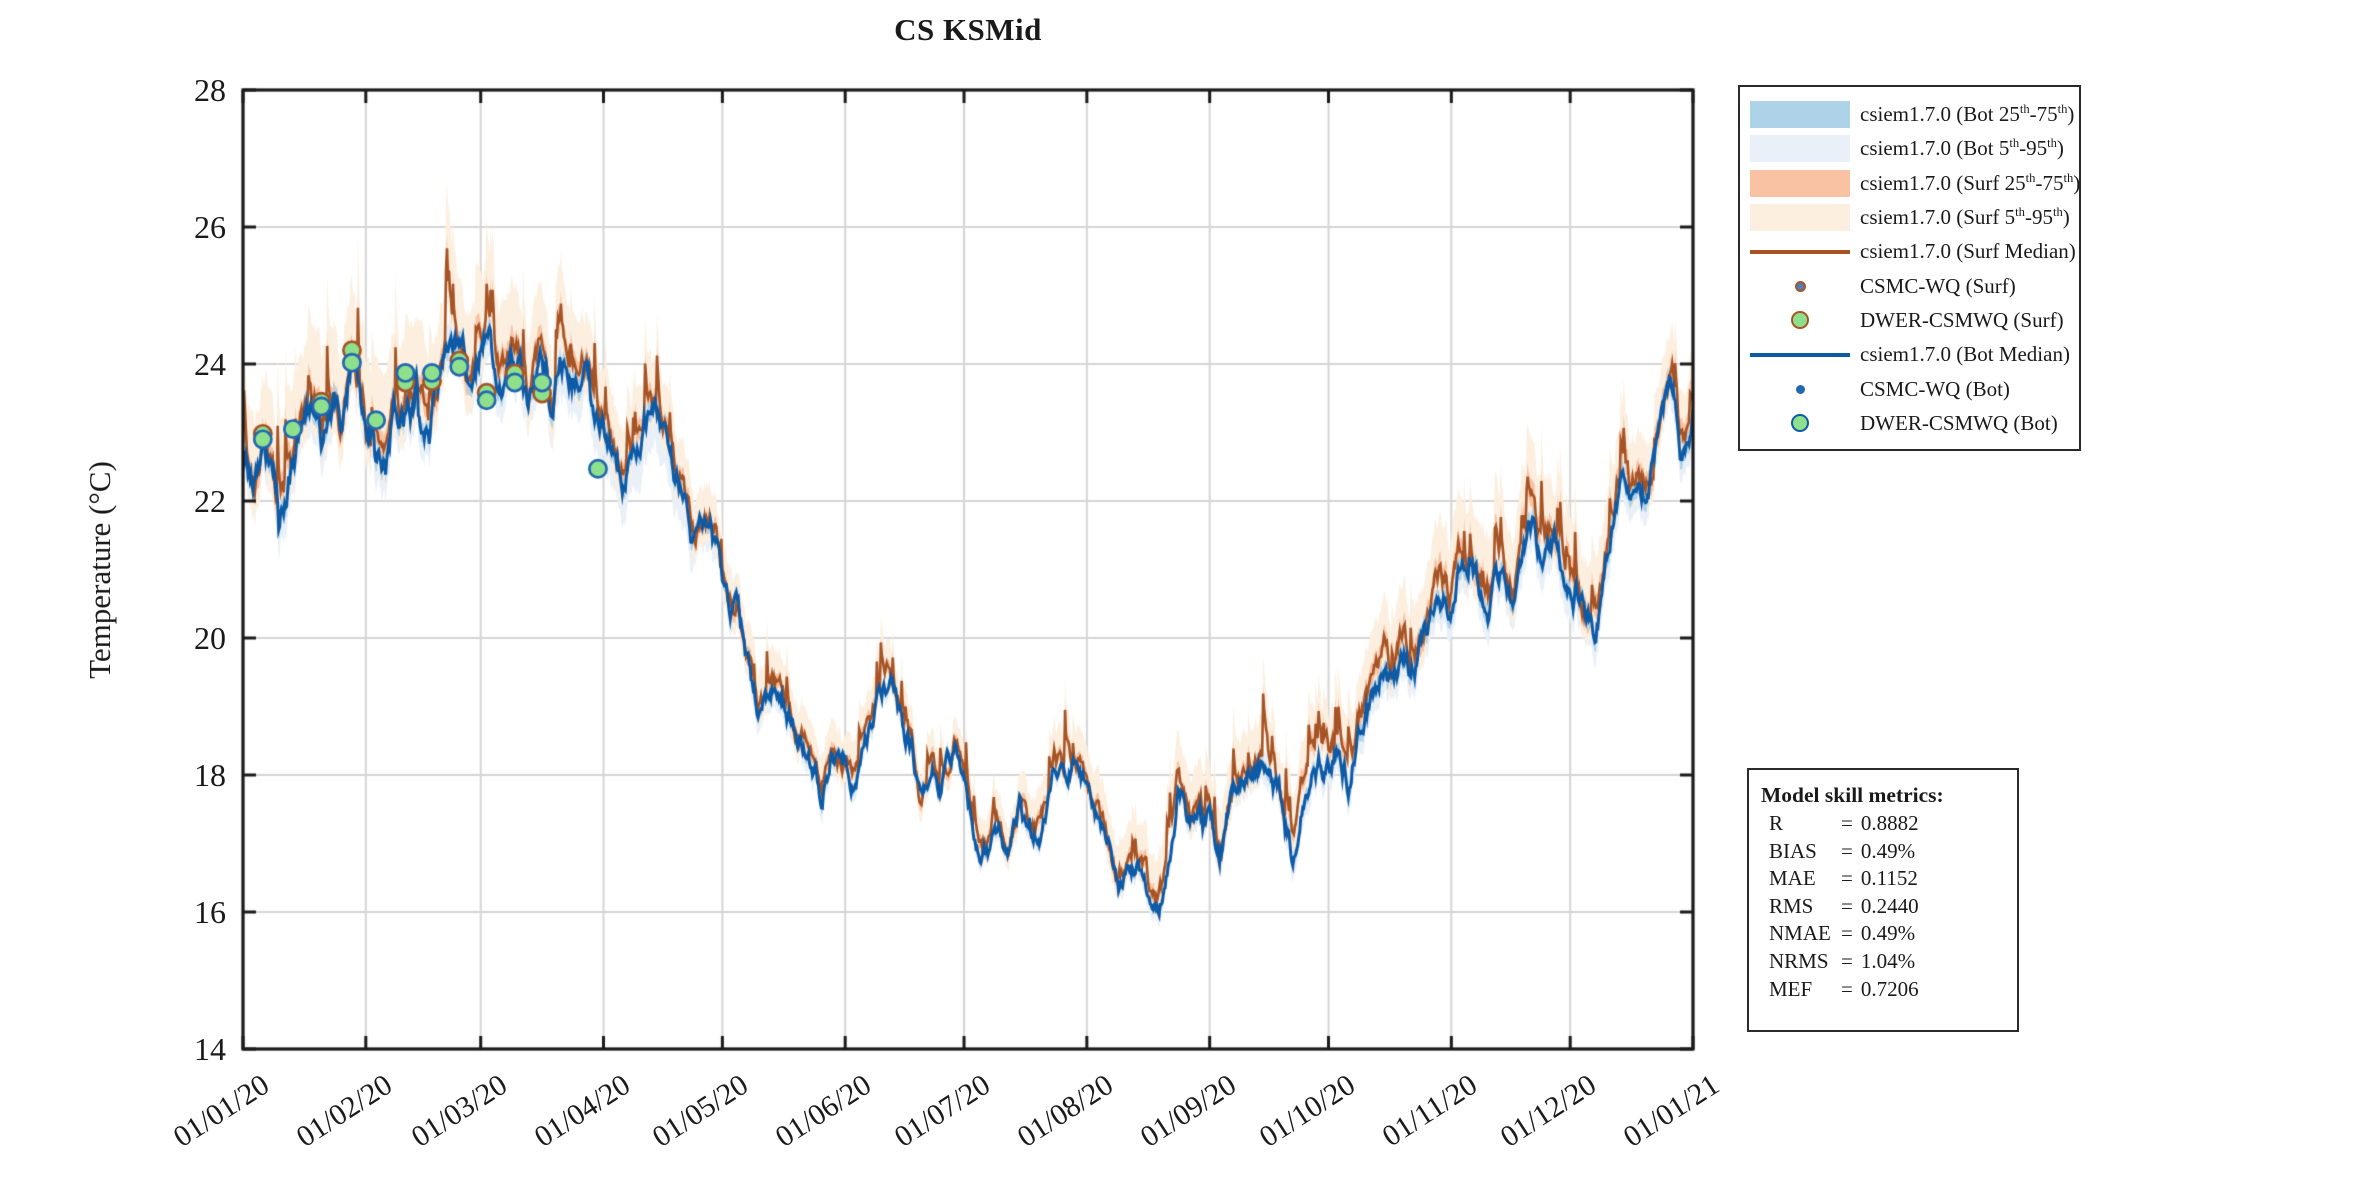 The height and width of the screenshot is (1181, 2362). I want to click on metric-name: MAE, so click(1792, 878).